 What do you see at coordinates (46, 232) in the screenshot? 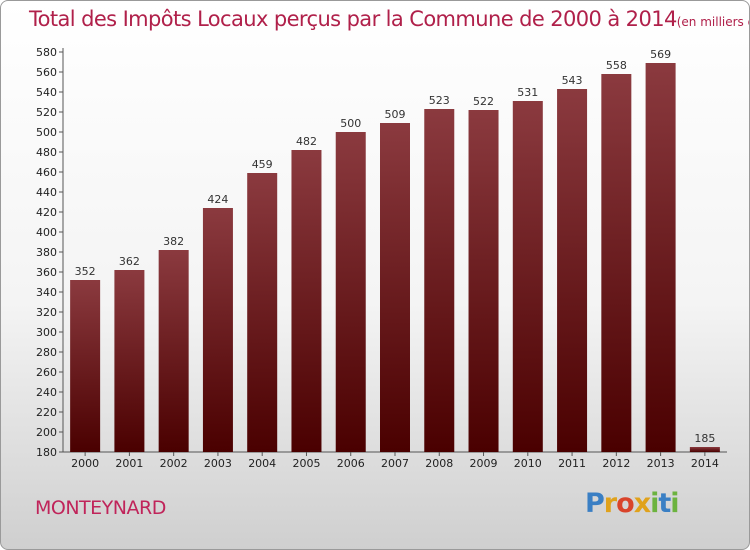
I see `y-tick-label: 400` at bounding box center [46, 232].